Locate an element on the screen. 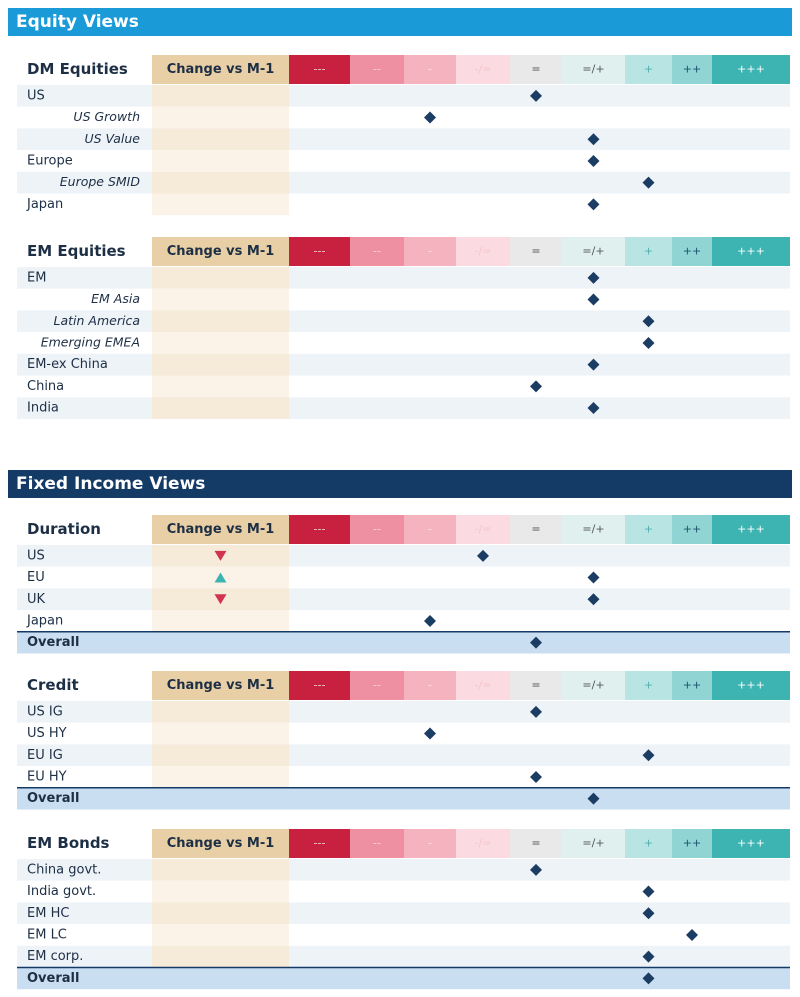 This screenshot has height=997, width=800. scale-label: --- is located at coordinates (320, 529).